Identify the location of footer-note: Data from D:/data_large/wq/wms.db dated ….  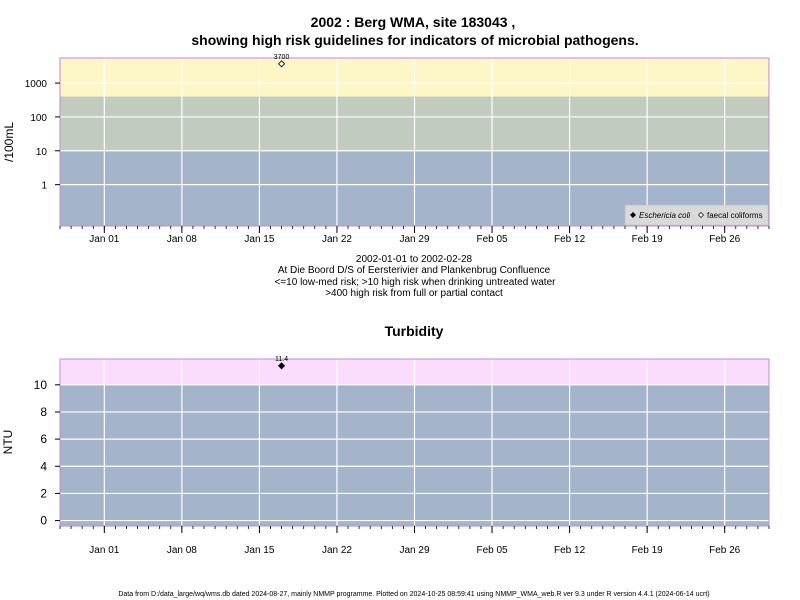
(413, 594).